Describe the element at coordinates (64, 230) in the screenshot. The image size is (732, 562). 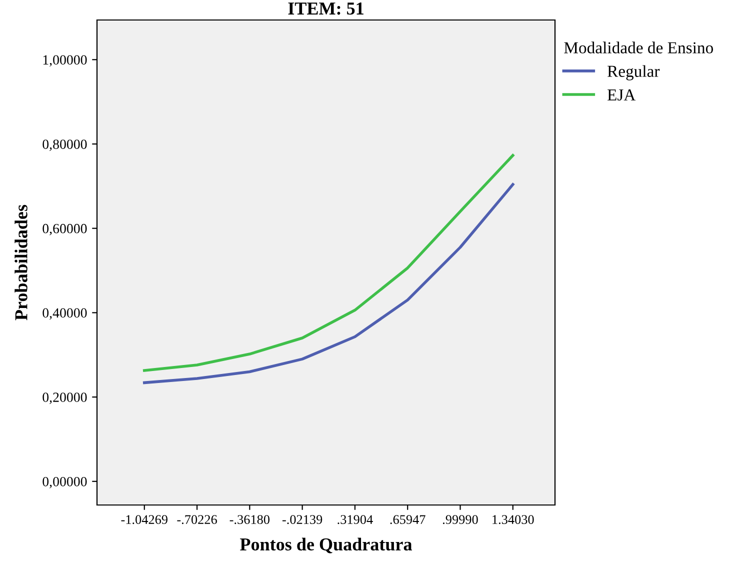
I see `y-tick-label: 0,60000` at that location.